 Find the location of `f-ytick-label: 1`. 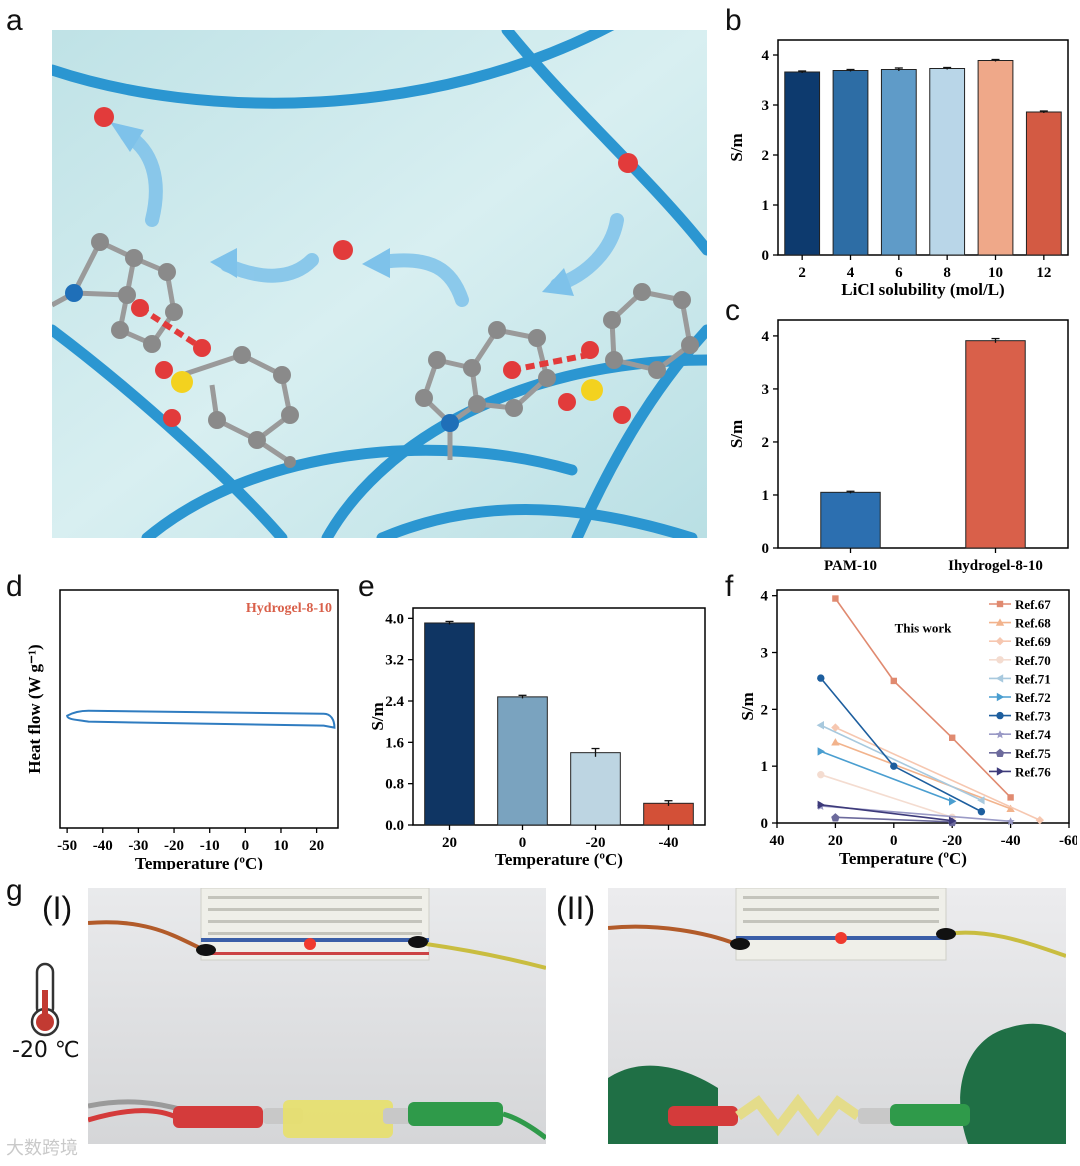

f-ytick-label: 1 is located at coordinates (765, 767).